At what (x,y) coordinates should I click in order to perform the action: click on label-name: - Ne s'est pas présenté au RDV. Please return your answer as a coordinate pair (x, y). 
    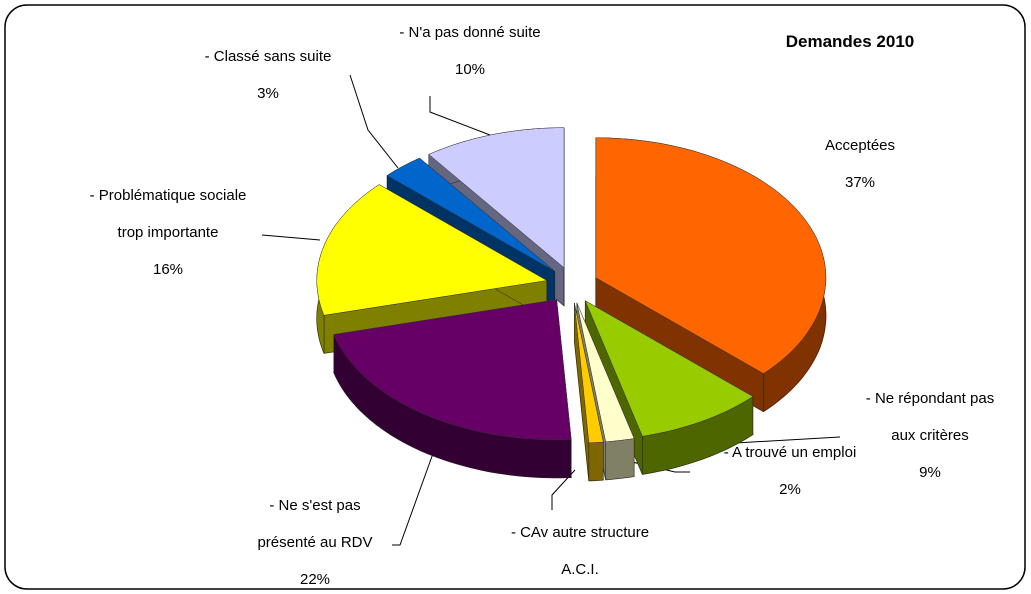
    Looking at the image, I should click on (315, 524).